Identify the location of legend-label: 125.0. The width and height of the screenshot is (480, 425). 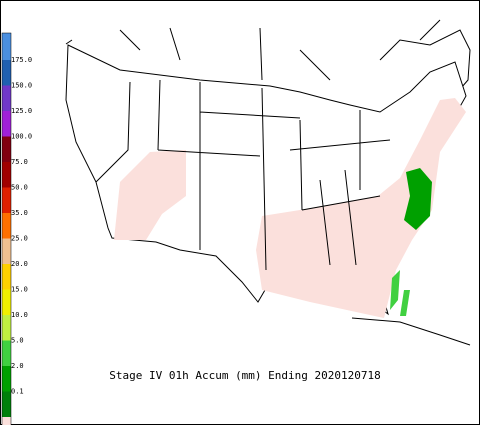
(21, 111).